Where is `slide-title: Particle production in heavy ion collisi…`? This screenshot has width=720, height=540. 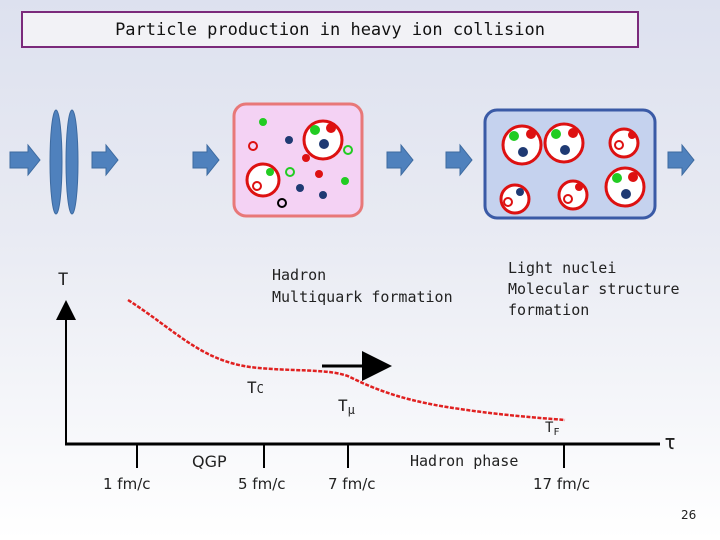
slide-title: Particle production in heavy ion collisi… is located at coordinates (330, 29).